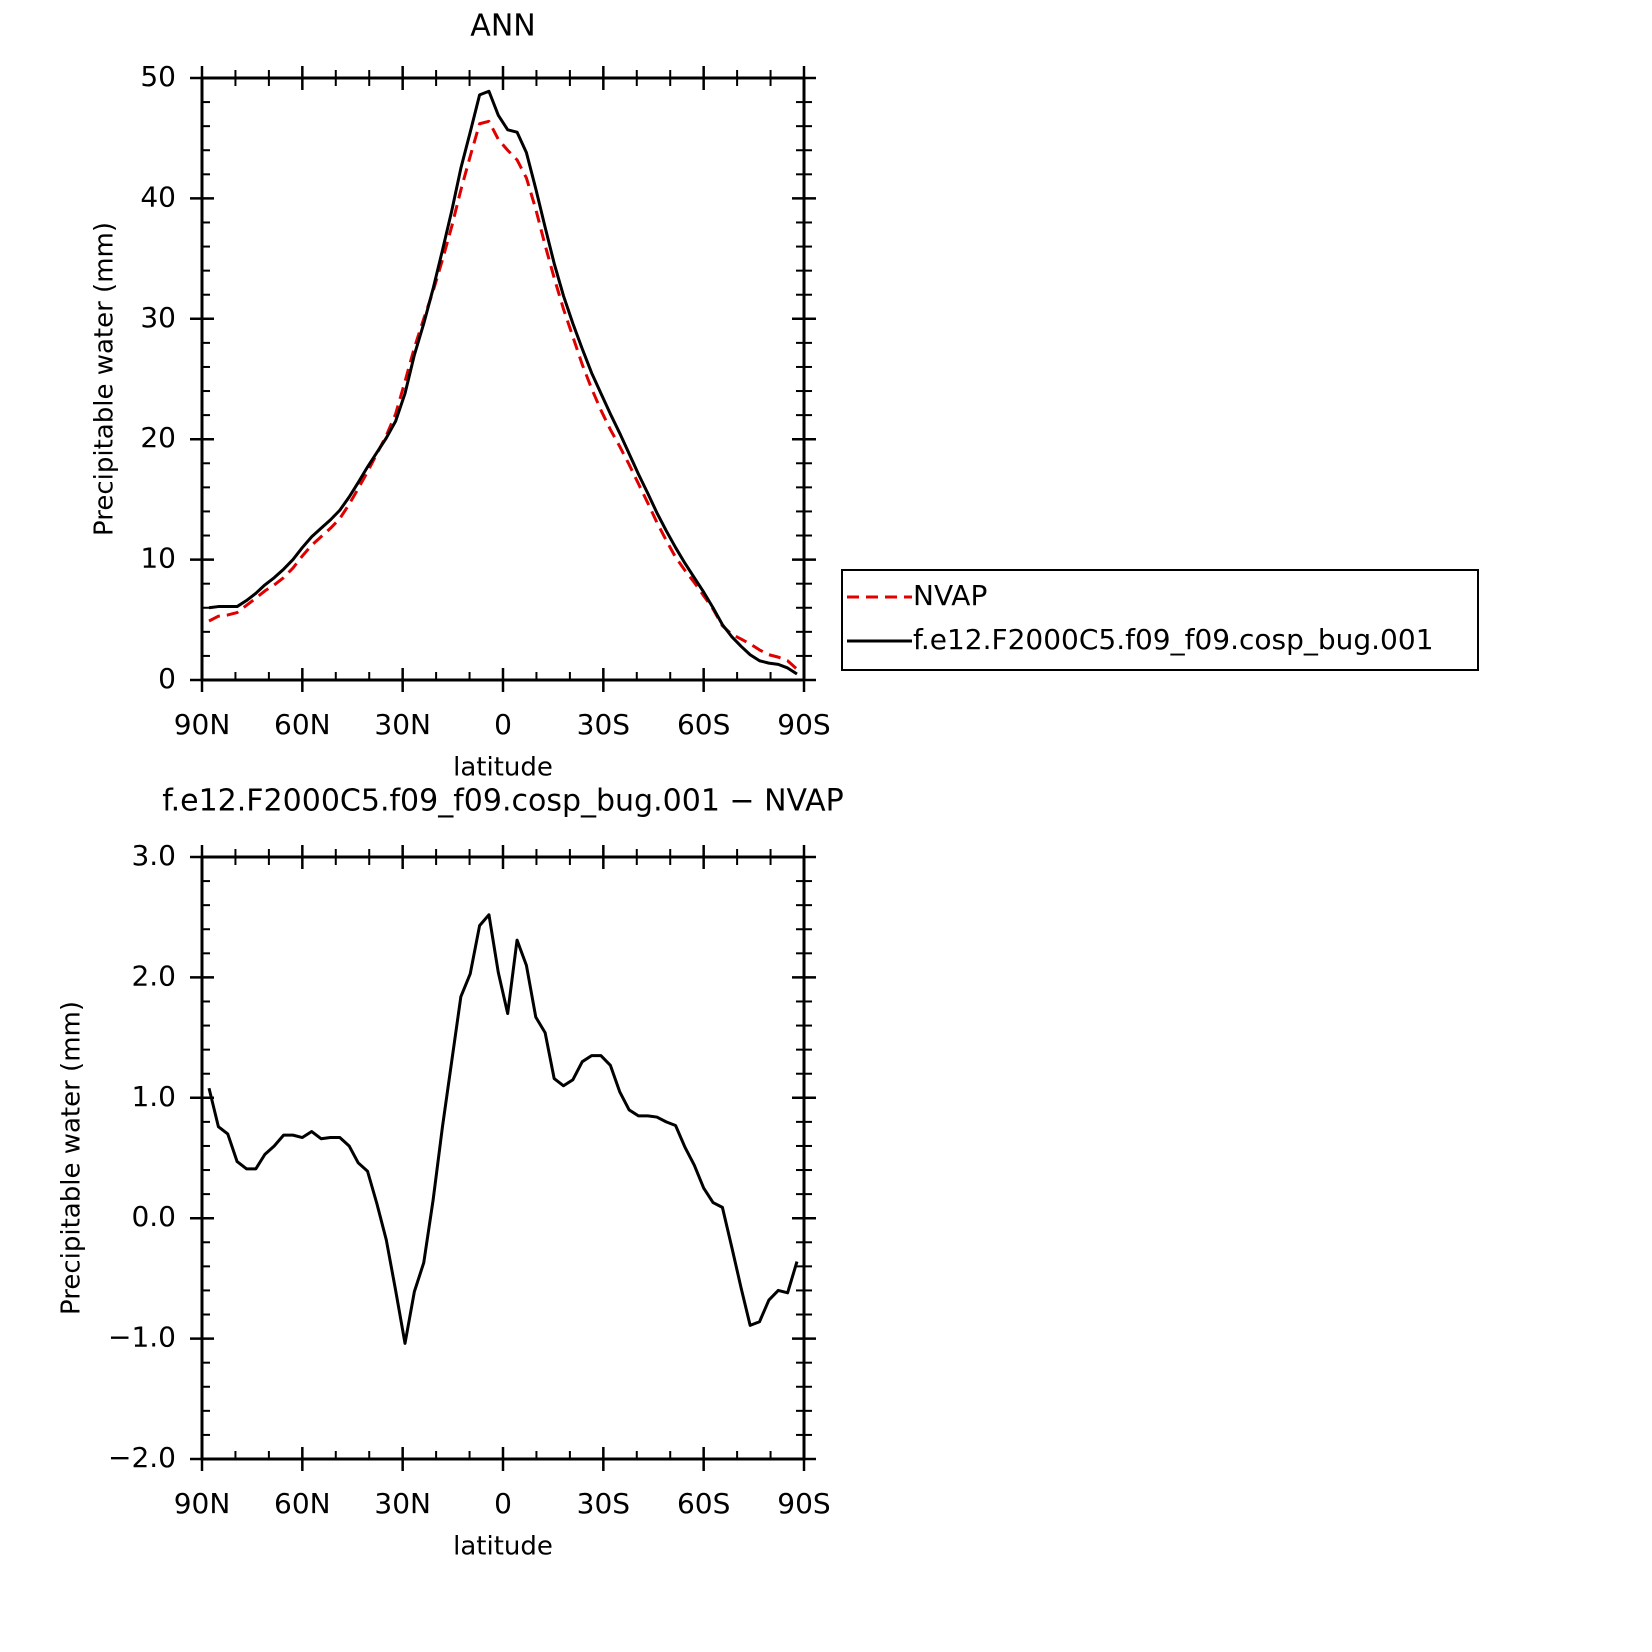 The image size is (1652, 1652). What do you see at coordinates (1173, 639) in the screenshot?
I see `legend-label: f.e12.F2000C5.f09_f09.cosp_bug.001` at bounding box center [1173, 639].